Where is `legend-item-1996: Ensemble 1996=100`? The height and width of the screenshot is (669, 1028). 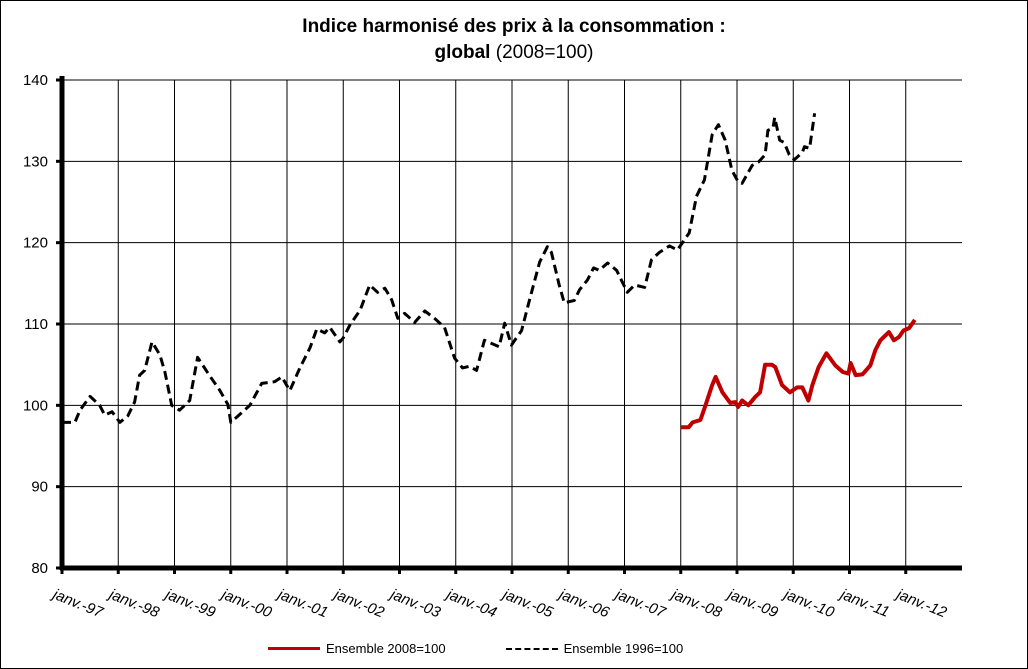
legend-item-1996: Ensemble 1996=100 is located at coordinates (594, 648).